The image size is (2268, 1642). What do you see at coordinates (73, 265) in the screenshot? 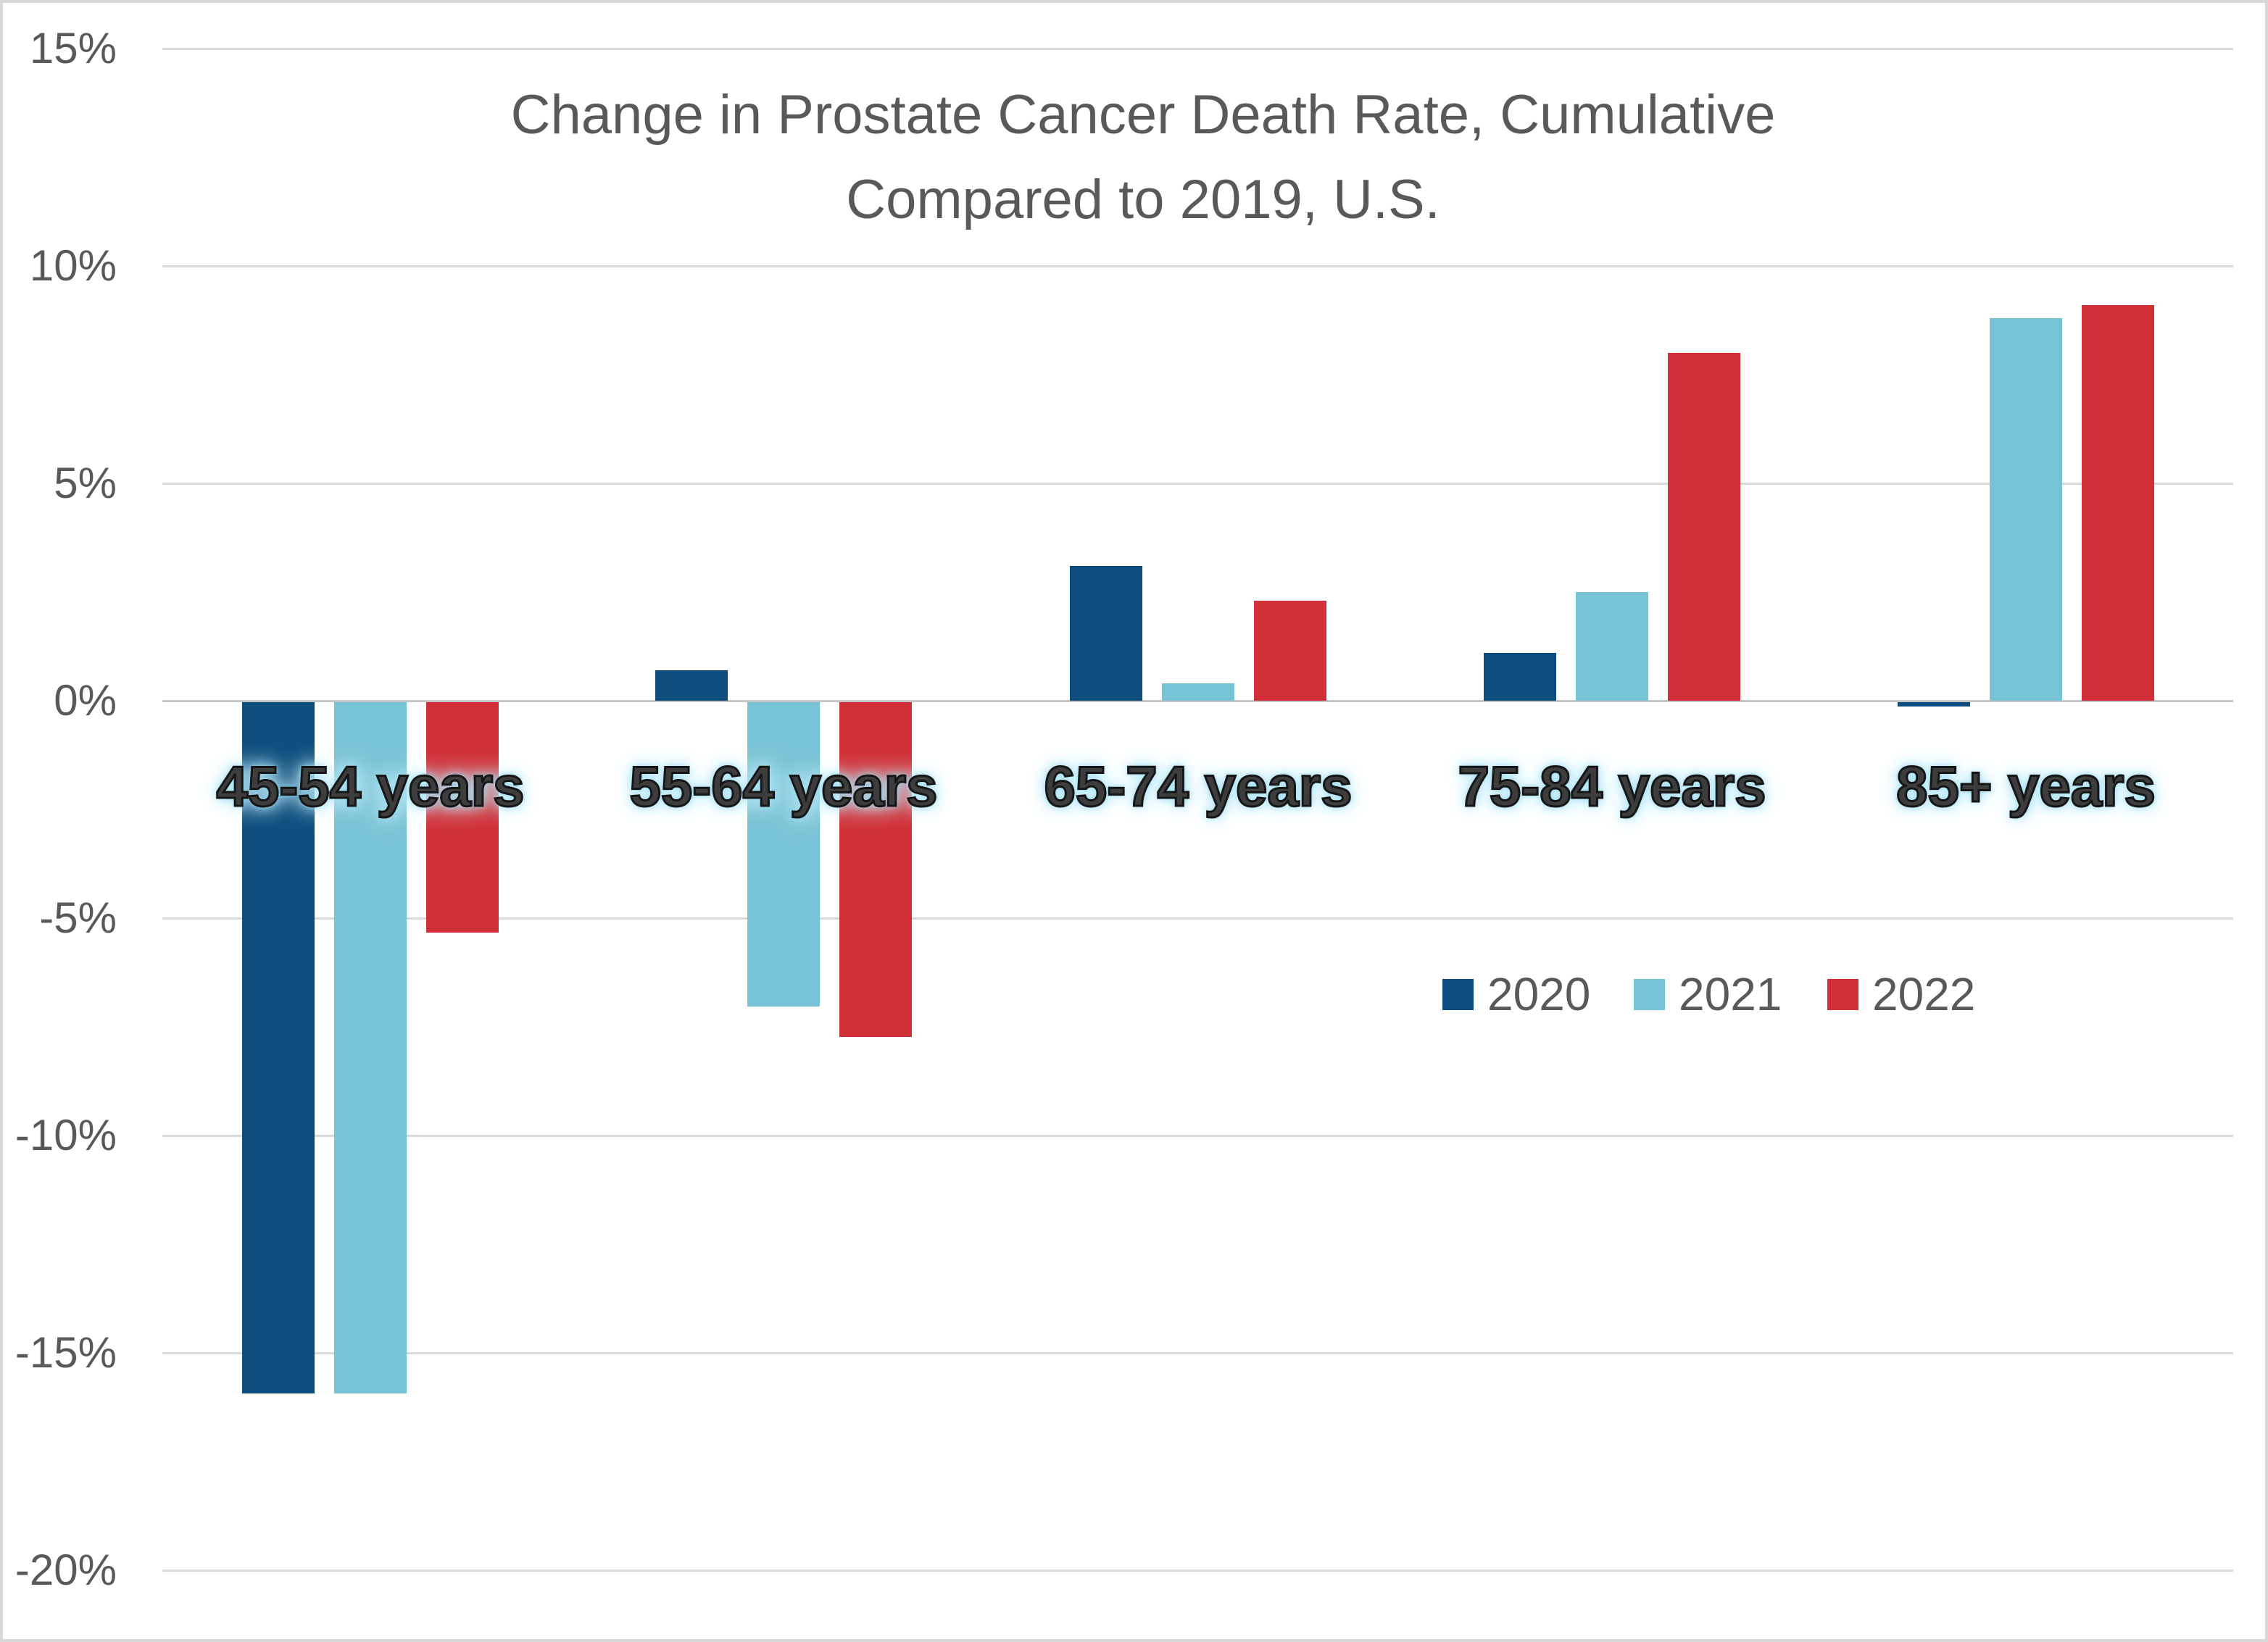
I see `y-tick-label-10%: 10%` at bounding box center [73, 265].